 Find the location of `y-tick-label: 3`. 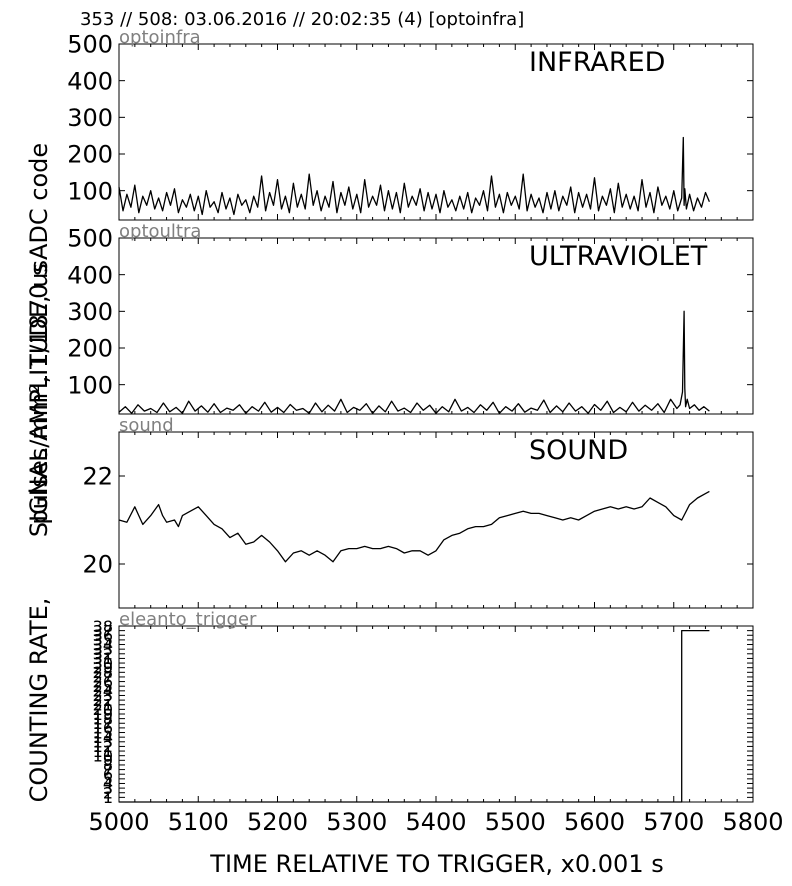

y-tick-label: 3 is located at coordinates (108, 788).